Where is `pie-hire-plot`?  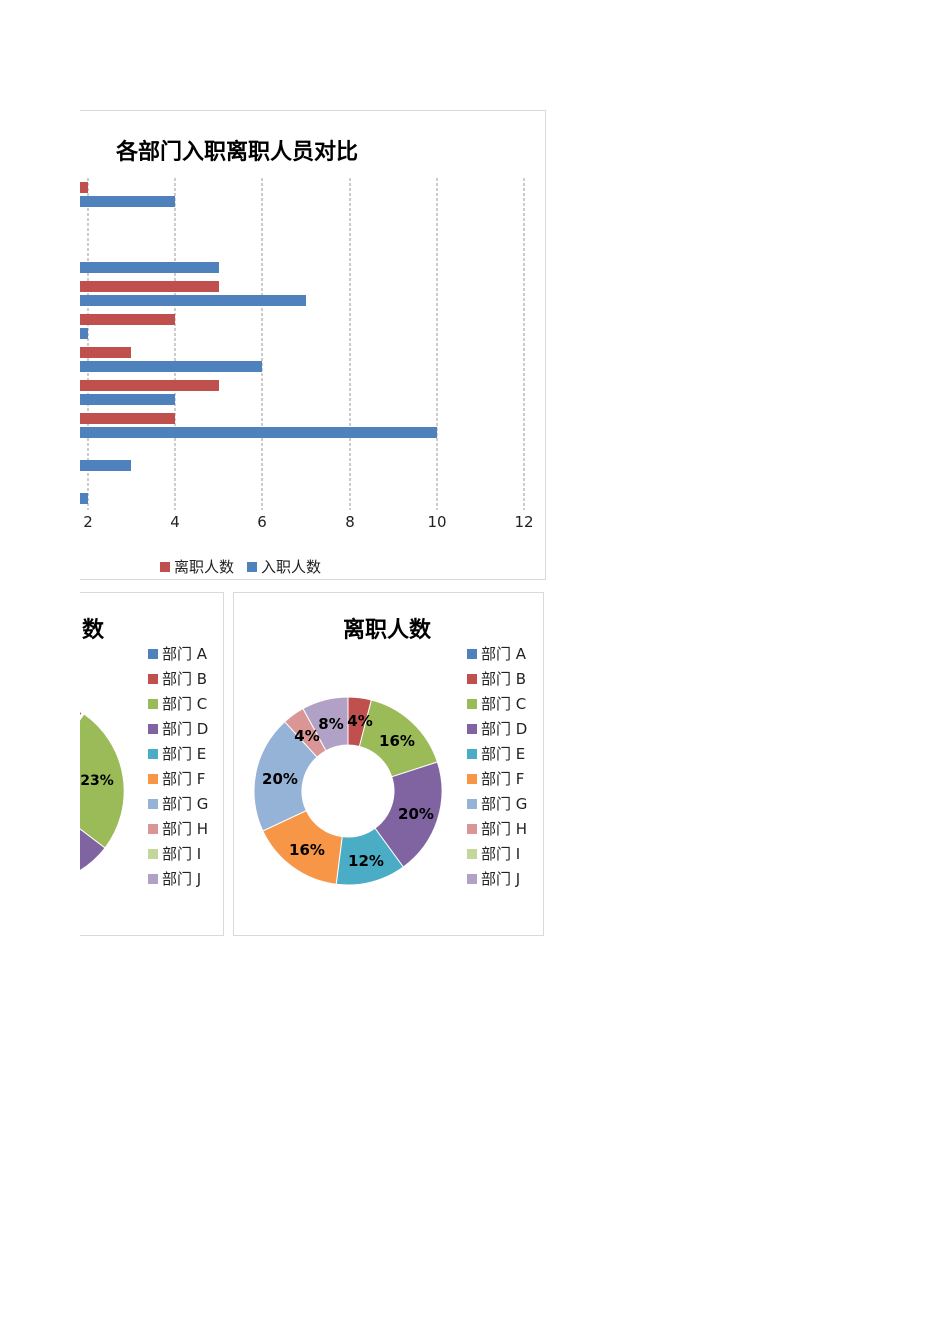 pie-hire-plot is located at coordinates (102, 791).